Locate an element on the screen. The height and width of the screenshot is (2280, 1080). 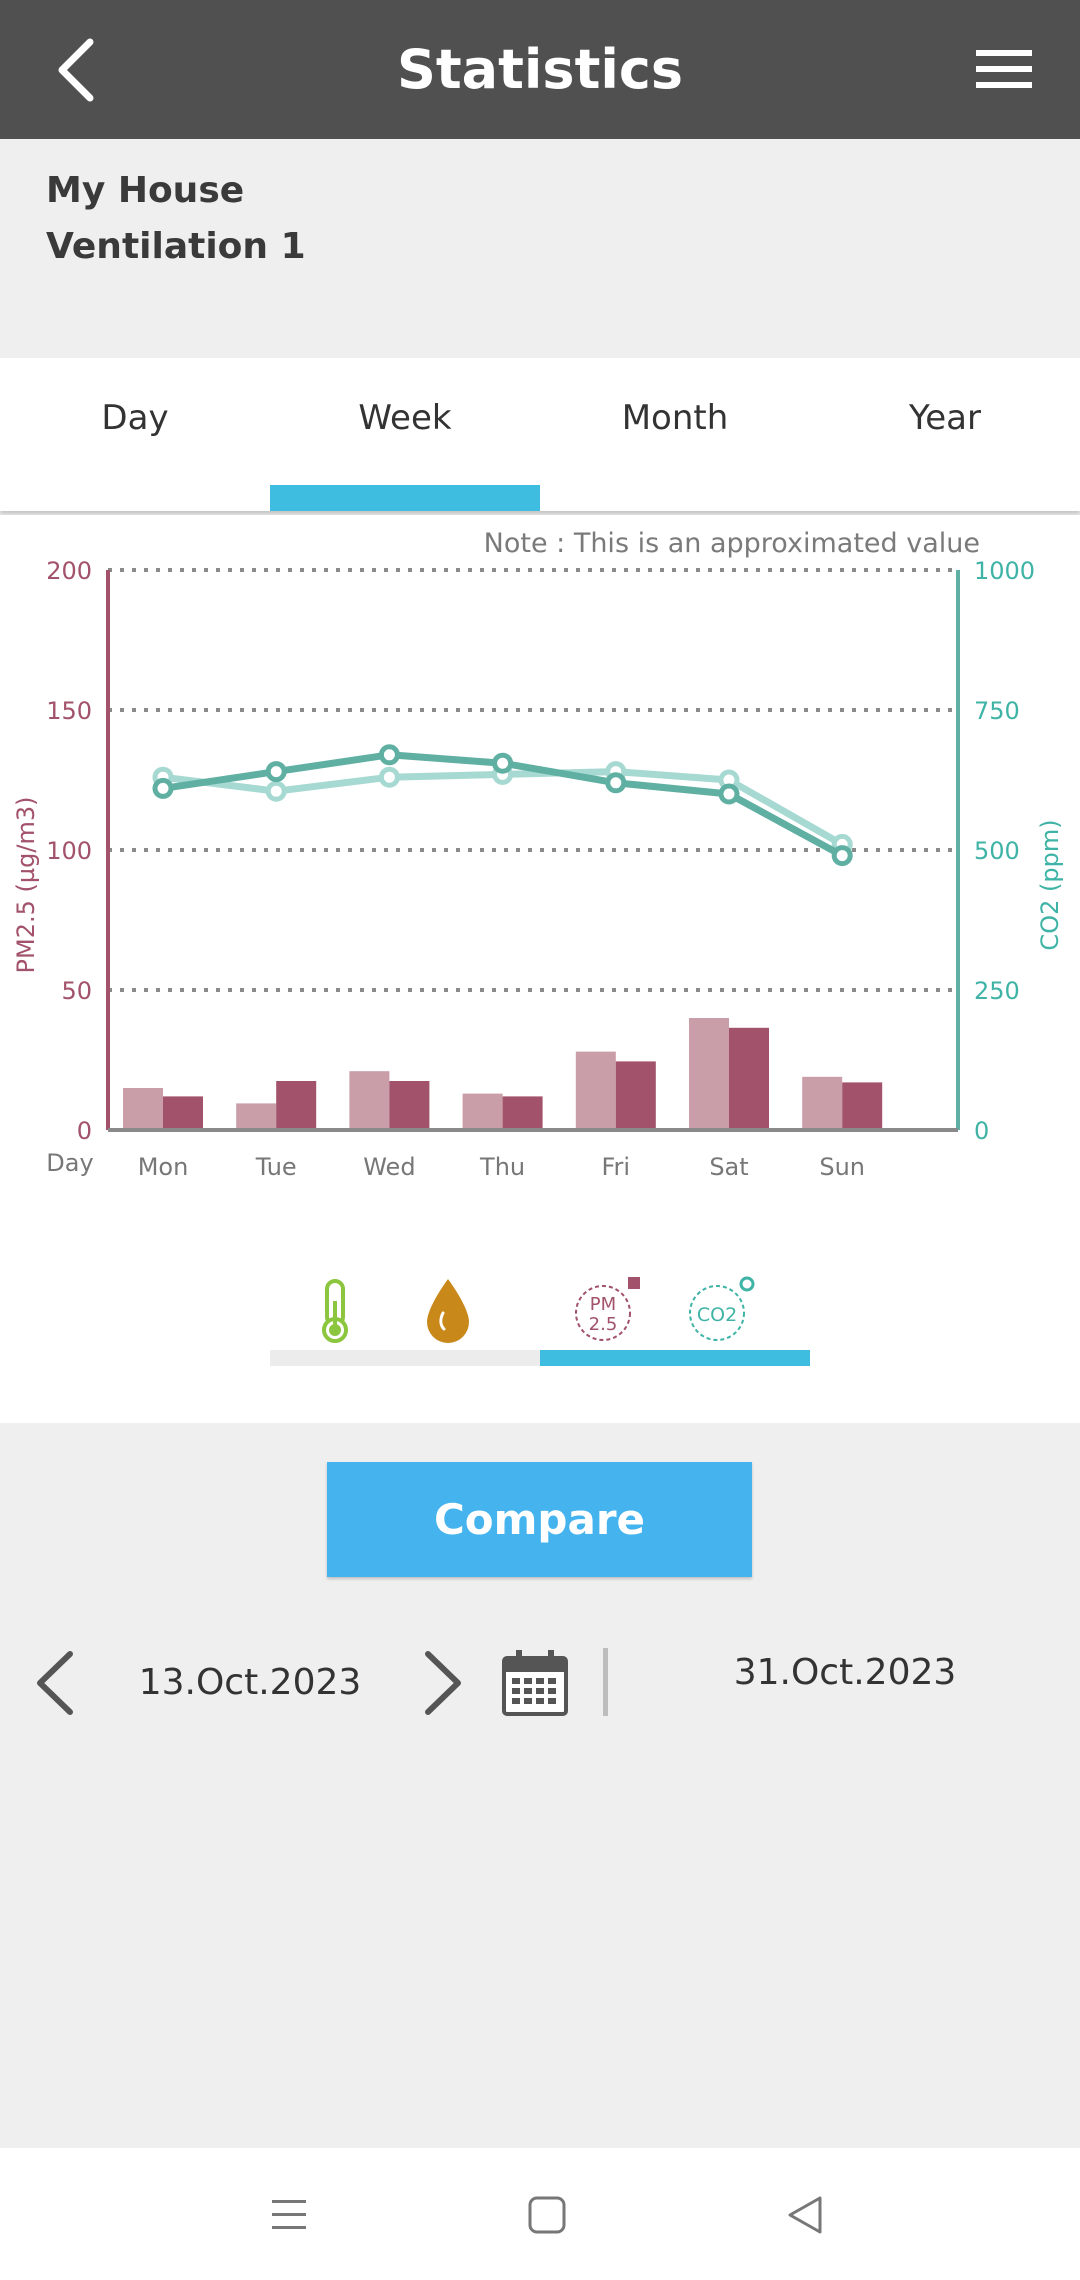
co2-selector: CO2 is located at coordinates (723, 1310).